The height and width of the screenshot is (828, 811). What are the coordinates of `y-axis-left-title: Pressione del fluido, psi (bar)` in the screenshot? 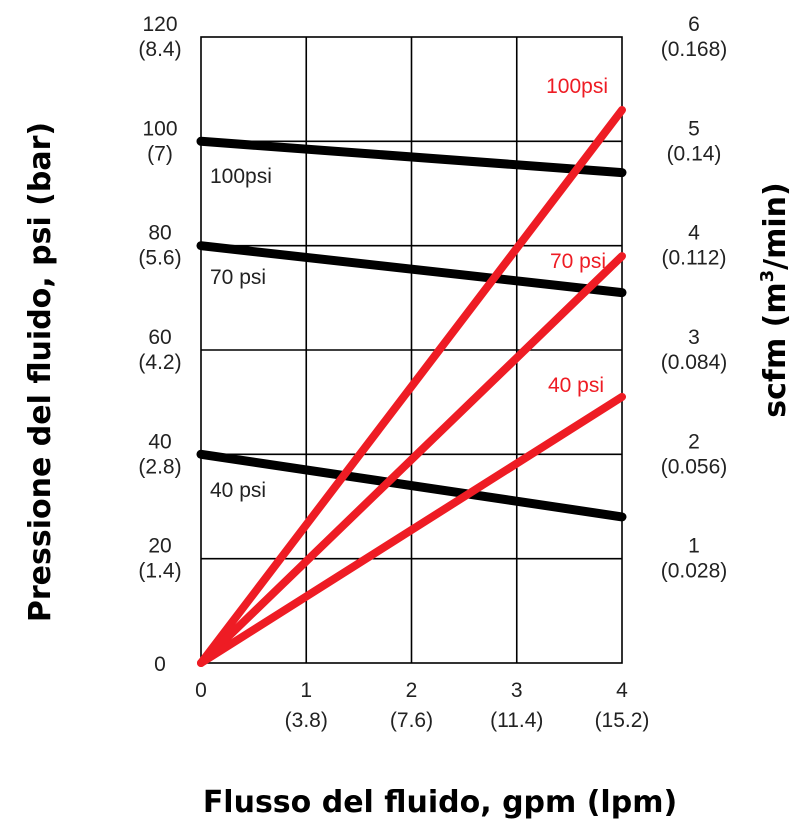 It's located at (40, 372).